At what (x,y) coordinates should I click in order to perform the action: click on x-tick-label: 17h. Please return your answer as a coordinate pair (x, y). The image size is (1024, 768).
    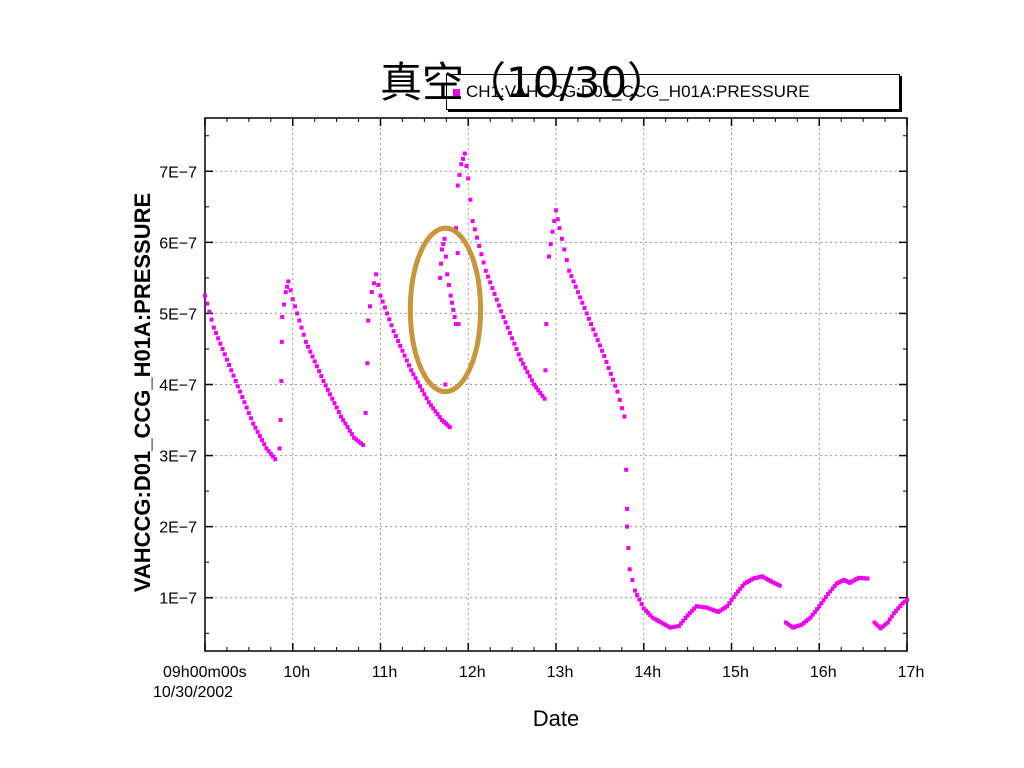
    Looking at the image, I should click on (911, 672).